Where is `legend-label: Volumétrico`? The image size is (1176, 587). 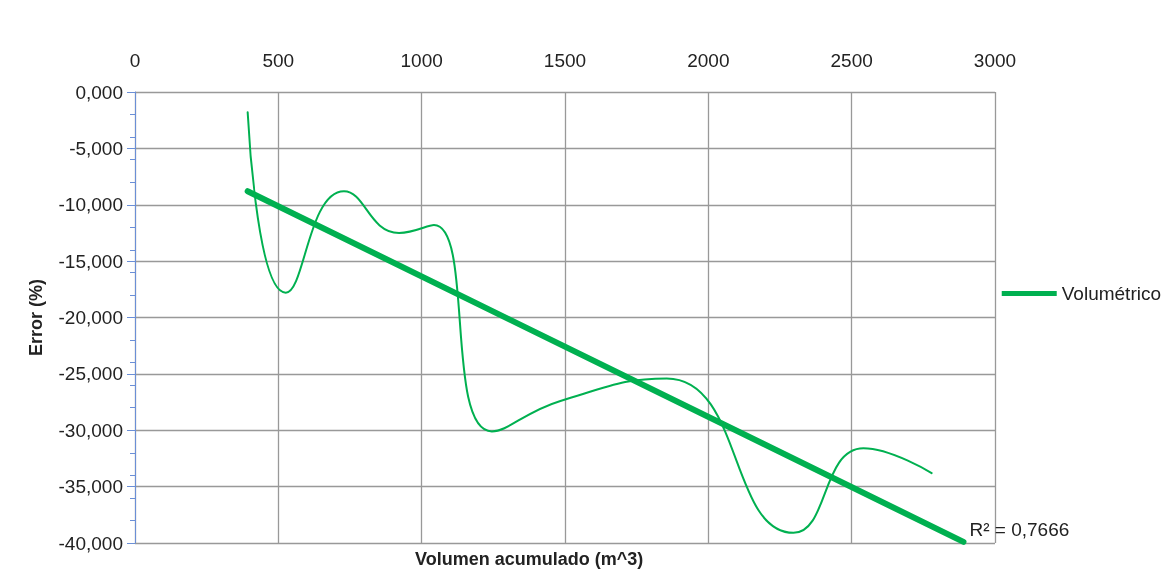
legend-label: Volumétrico is located at coordinates (1111, 293).